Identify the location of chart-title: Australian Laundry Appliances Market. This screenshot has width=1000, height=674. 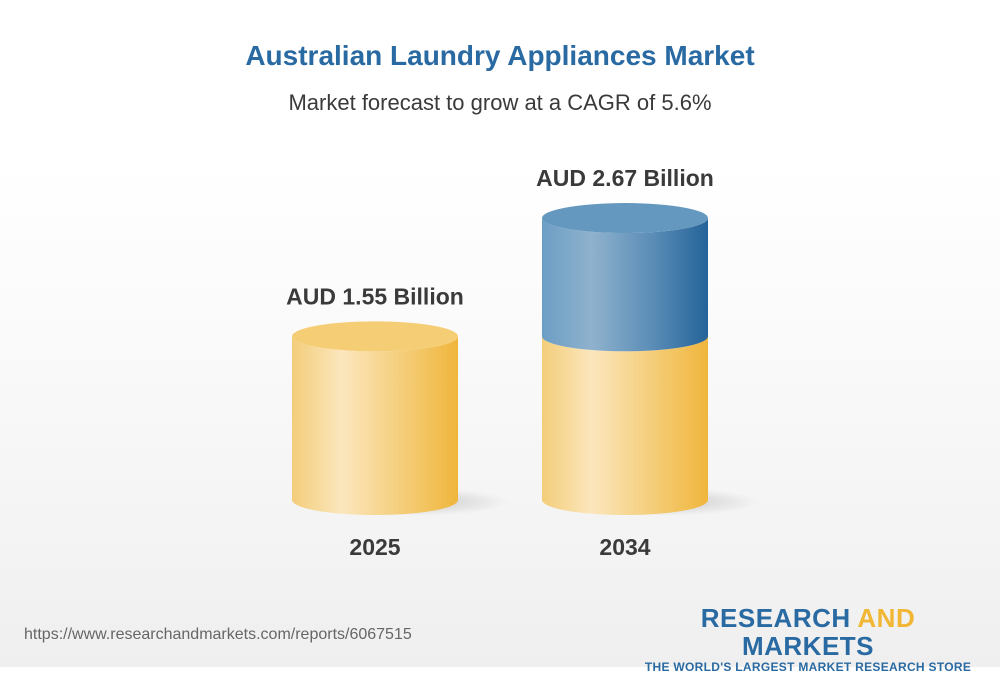
(500, 55).